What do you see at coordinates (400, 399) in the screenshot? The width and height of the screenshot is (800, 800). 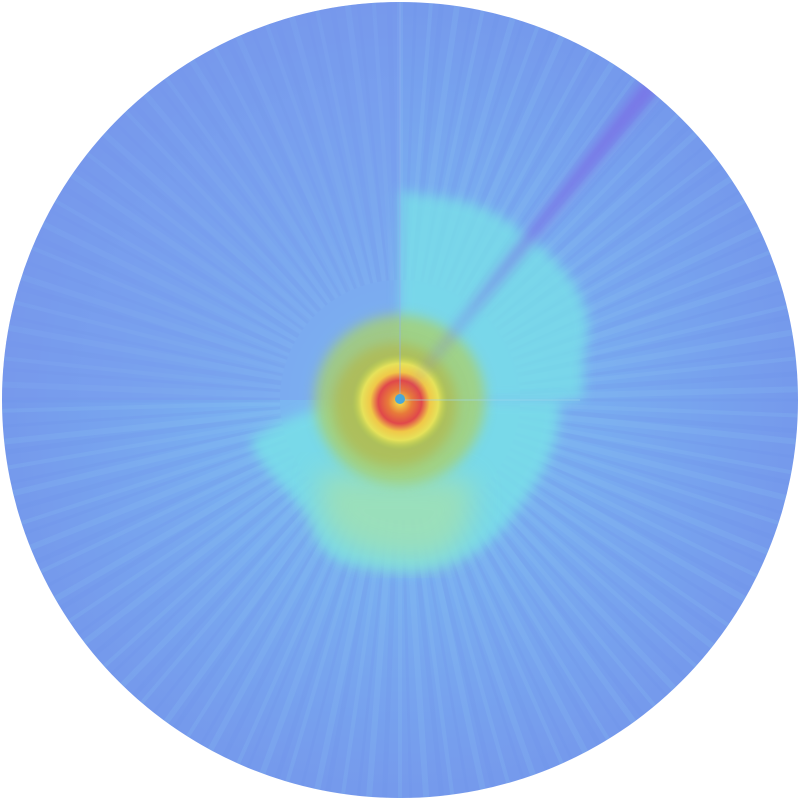 I see `radar-site` at bounding box center [400, 399].